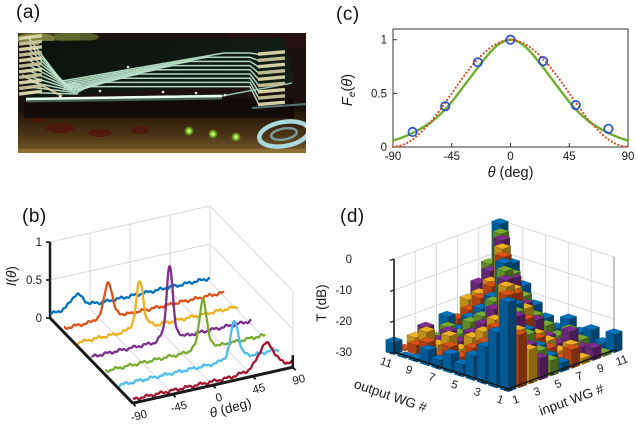  What do you see at coordinates (580, 376) in the screenshot?
I see `input-tick-label: 7` at bounding box center [580, 376].